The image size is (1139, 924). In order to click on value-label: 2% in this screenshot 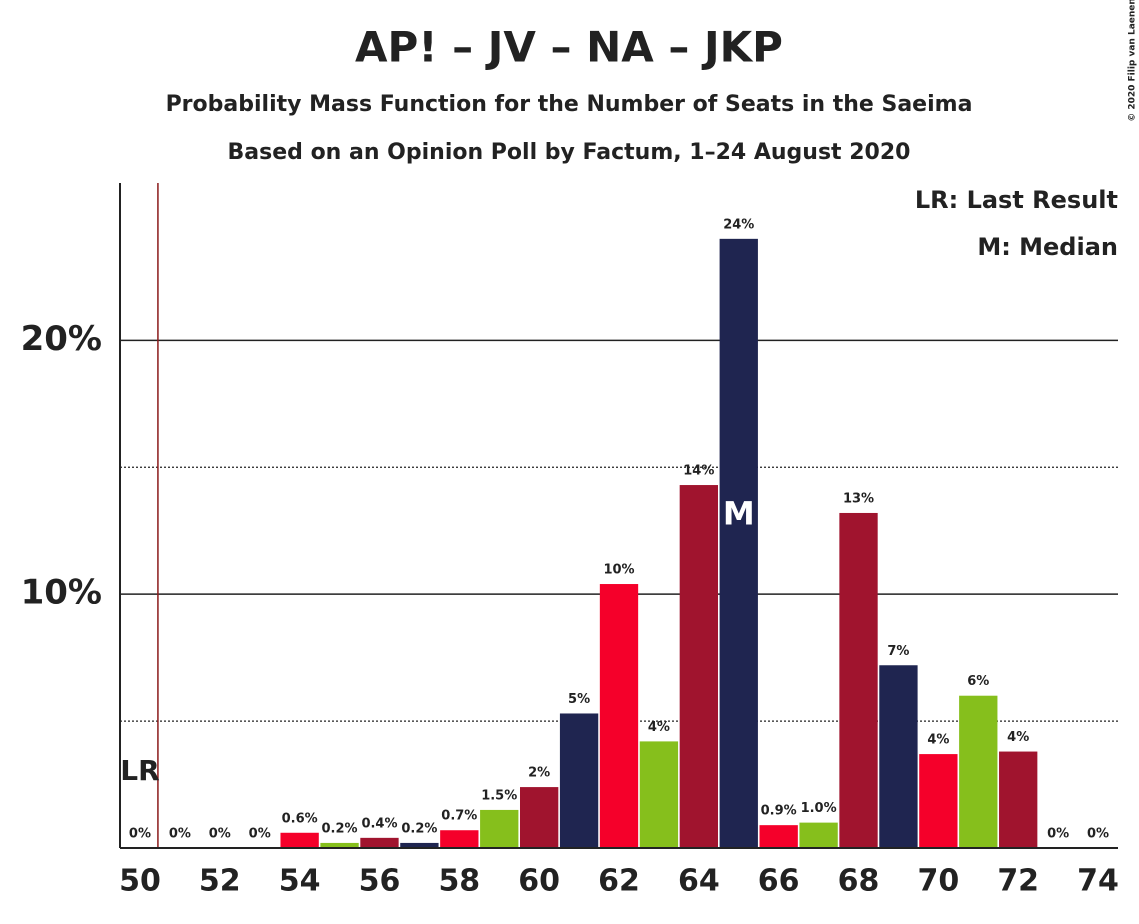, I will do `click(539, 773)`.